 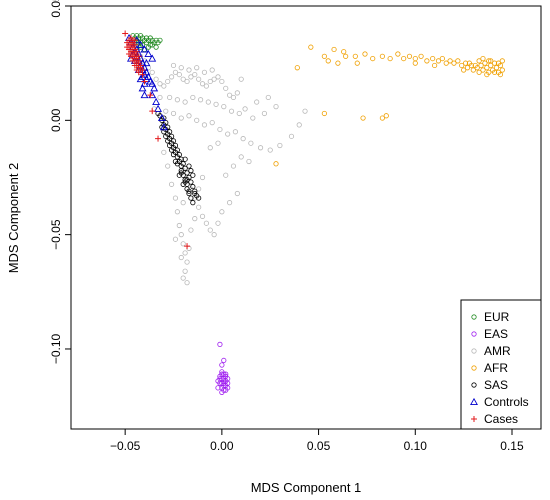 I want to click on x-tick-label: 0.10, so click(x=416, y=446).